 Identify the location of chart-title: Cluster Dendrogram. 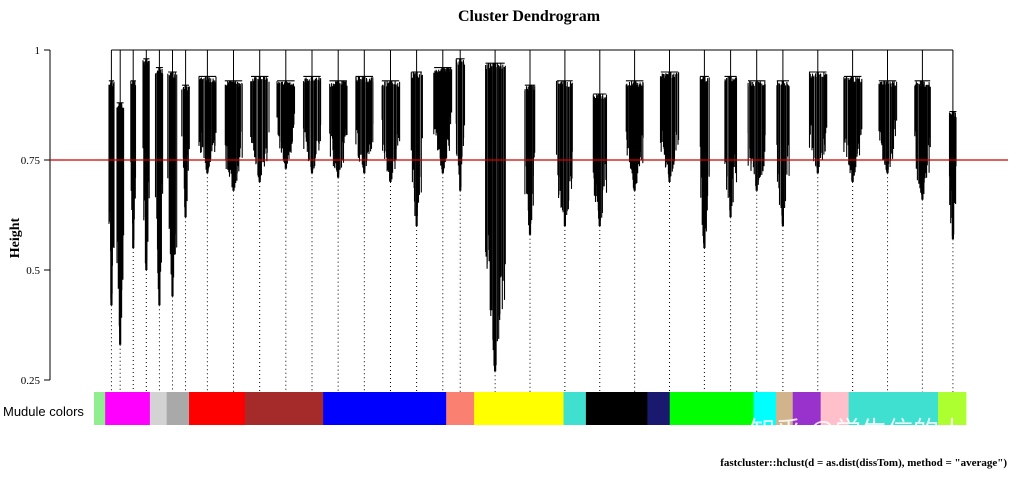
(529, 16).